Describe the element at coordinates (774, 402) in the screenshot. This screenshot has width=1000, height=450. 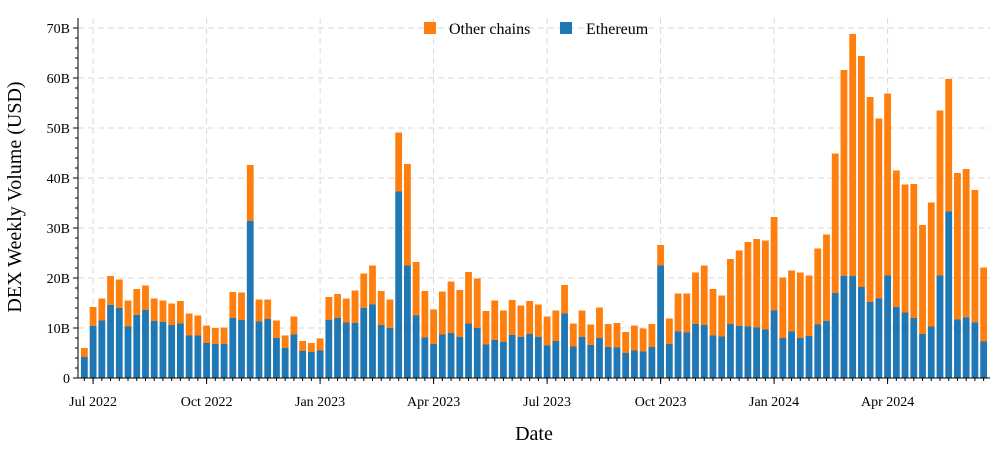
I see `x-tick-label: Jan 2024` at that location.